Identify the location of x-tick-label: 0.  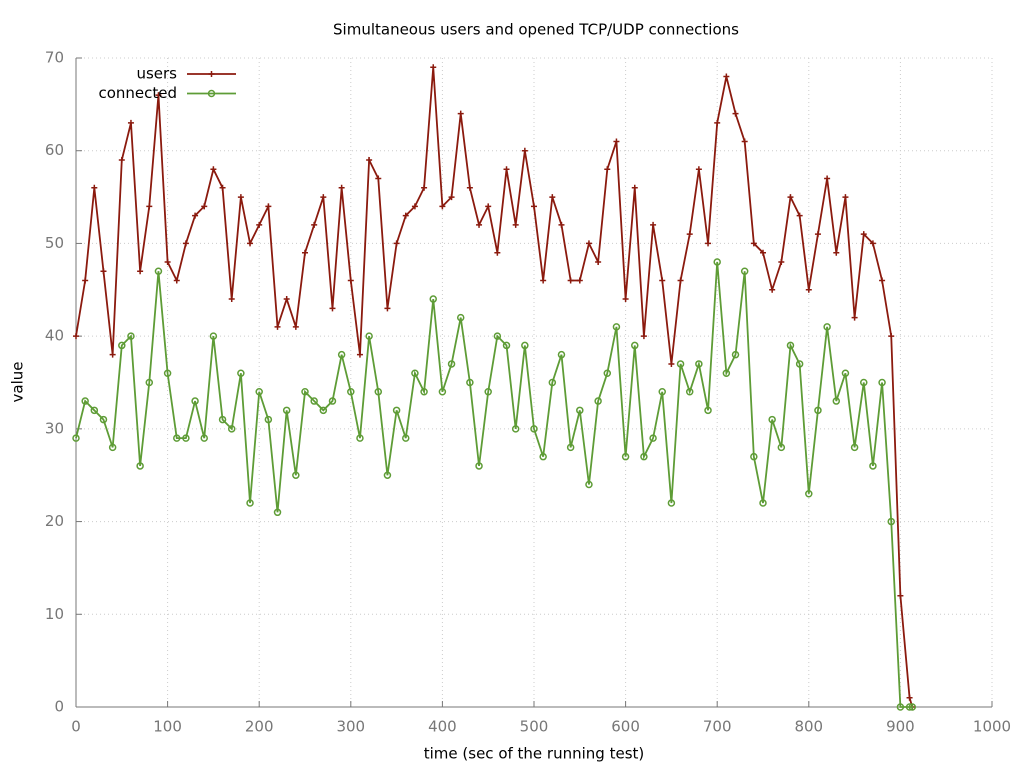
(76, 727).